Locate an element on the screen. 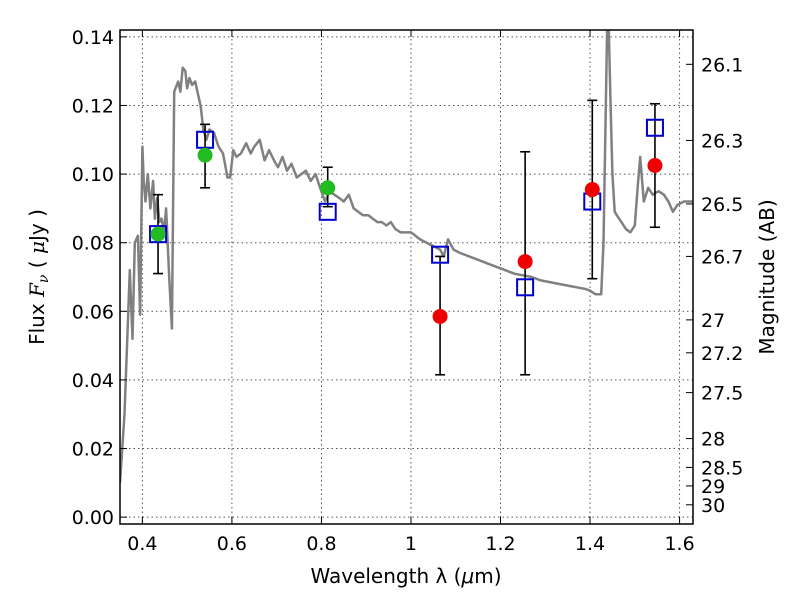 The width and height of the screenshot is (800, 600). y2-tick-label: 26.1 is located at coordinates (722, 65).